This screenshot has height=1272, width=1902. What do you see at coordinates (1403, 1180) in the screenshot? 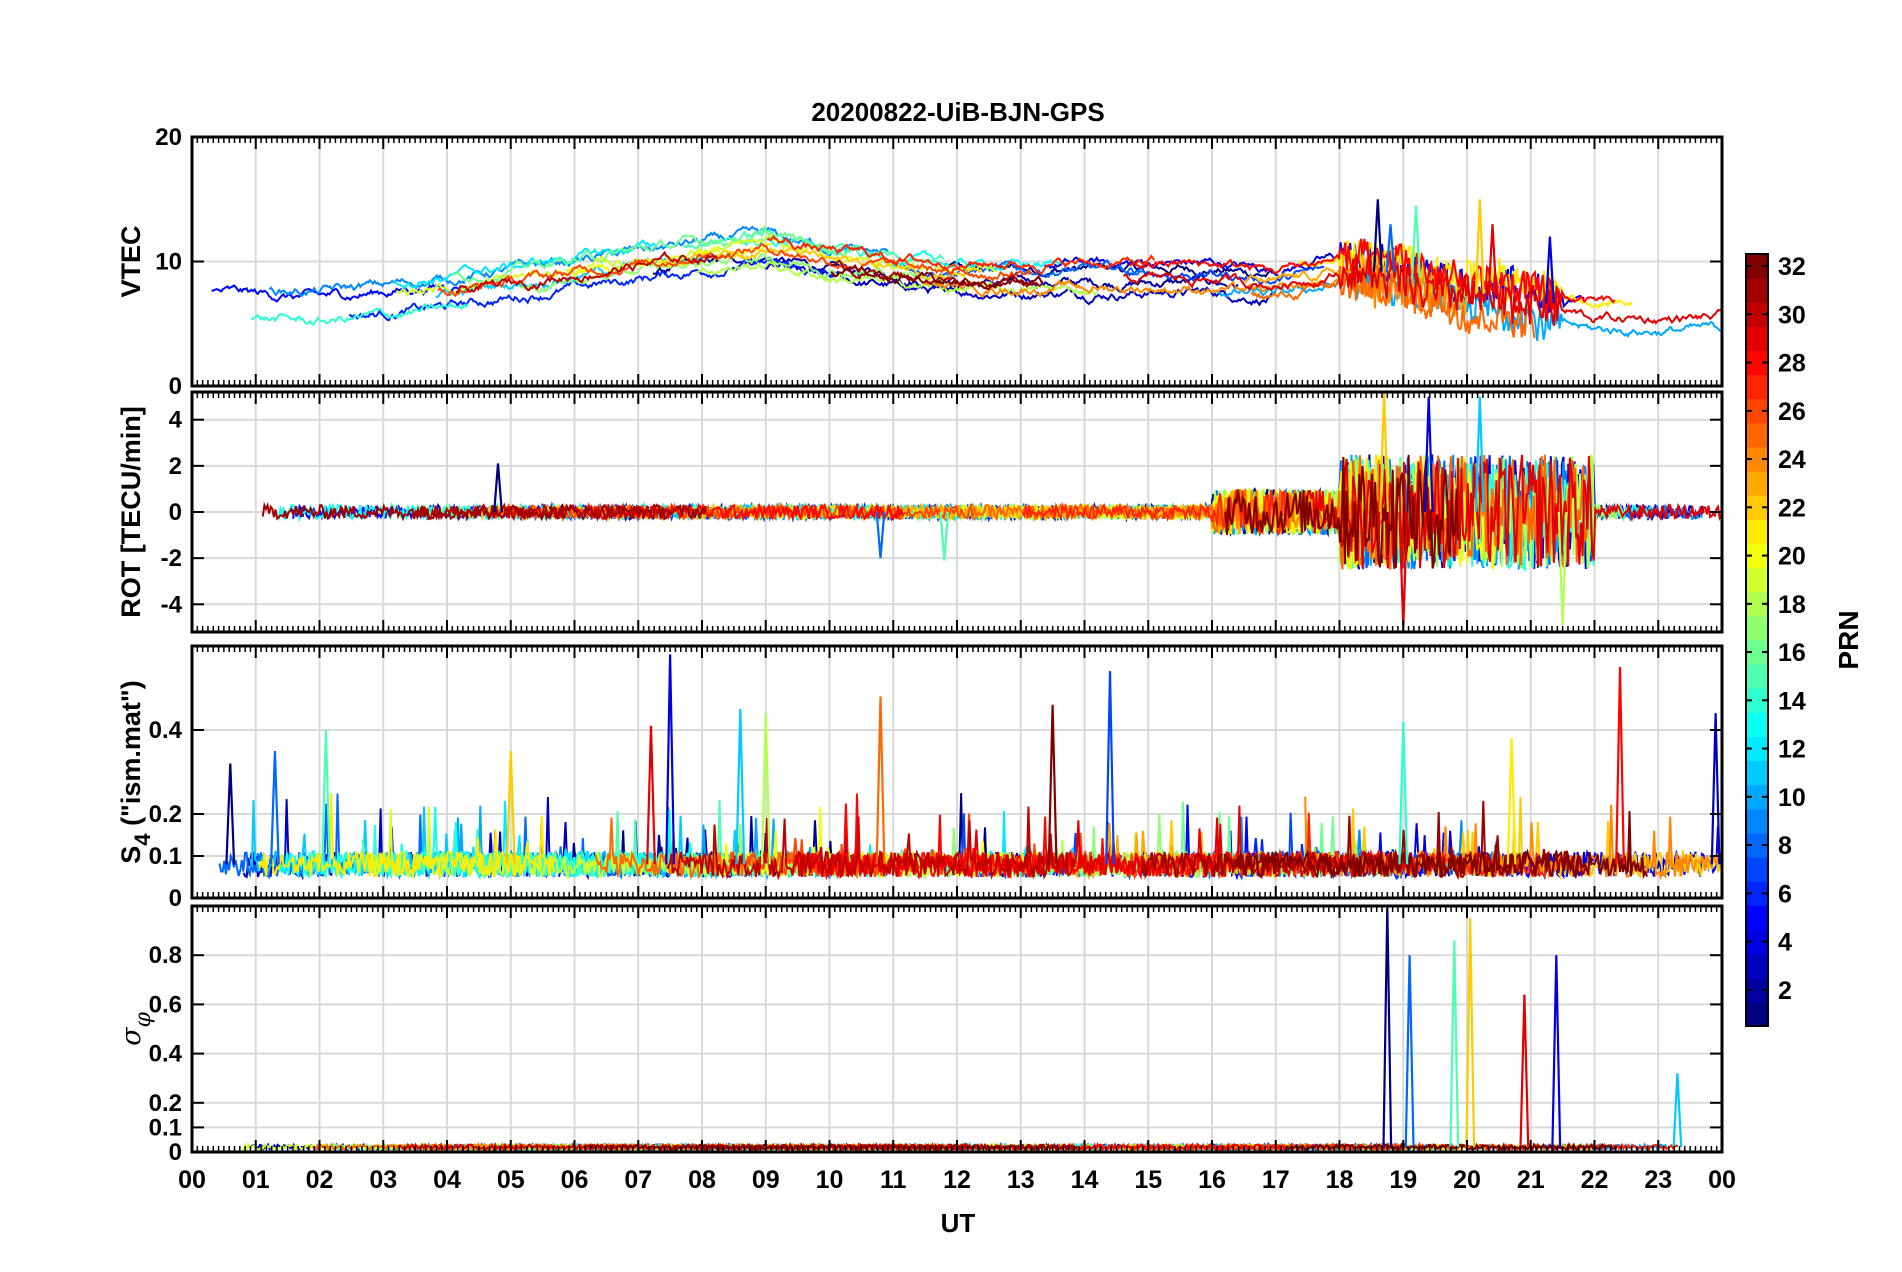
I see `x-tick-label: 19` at bounding box center [1403, 1180].